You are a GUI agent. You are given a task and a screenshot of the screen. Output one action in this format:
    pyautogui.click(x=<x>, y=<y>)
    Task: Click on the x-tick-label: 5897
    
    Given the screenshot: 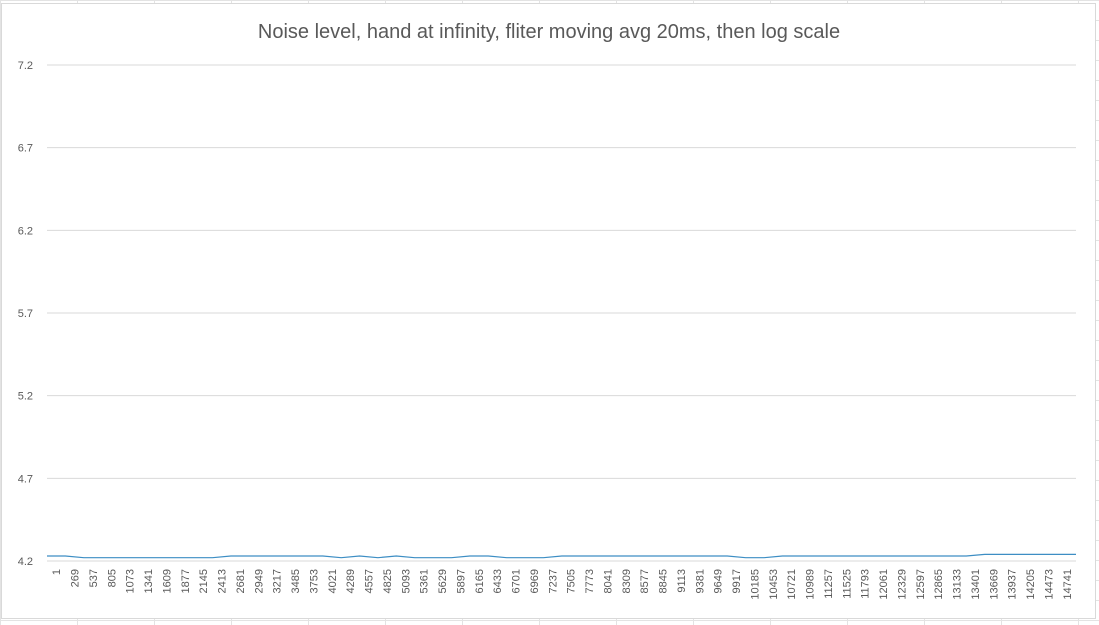 What is the action you would take?
    pyautogui.click(x=461, y=581)
    